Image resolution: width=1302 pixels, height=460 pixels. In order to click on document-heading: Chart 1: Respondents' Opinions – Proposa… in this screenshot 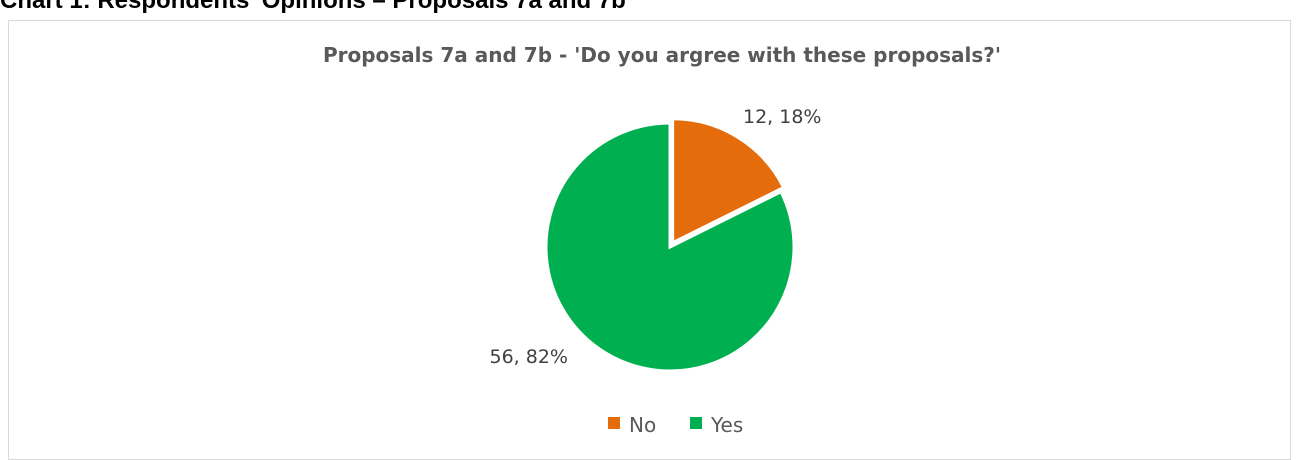, I will do `click(313, 7)`.